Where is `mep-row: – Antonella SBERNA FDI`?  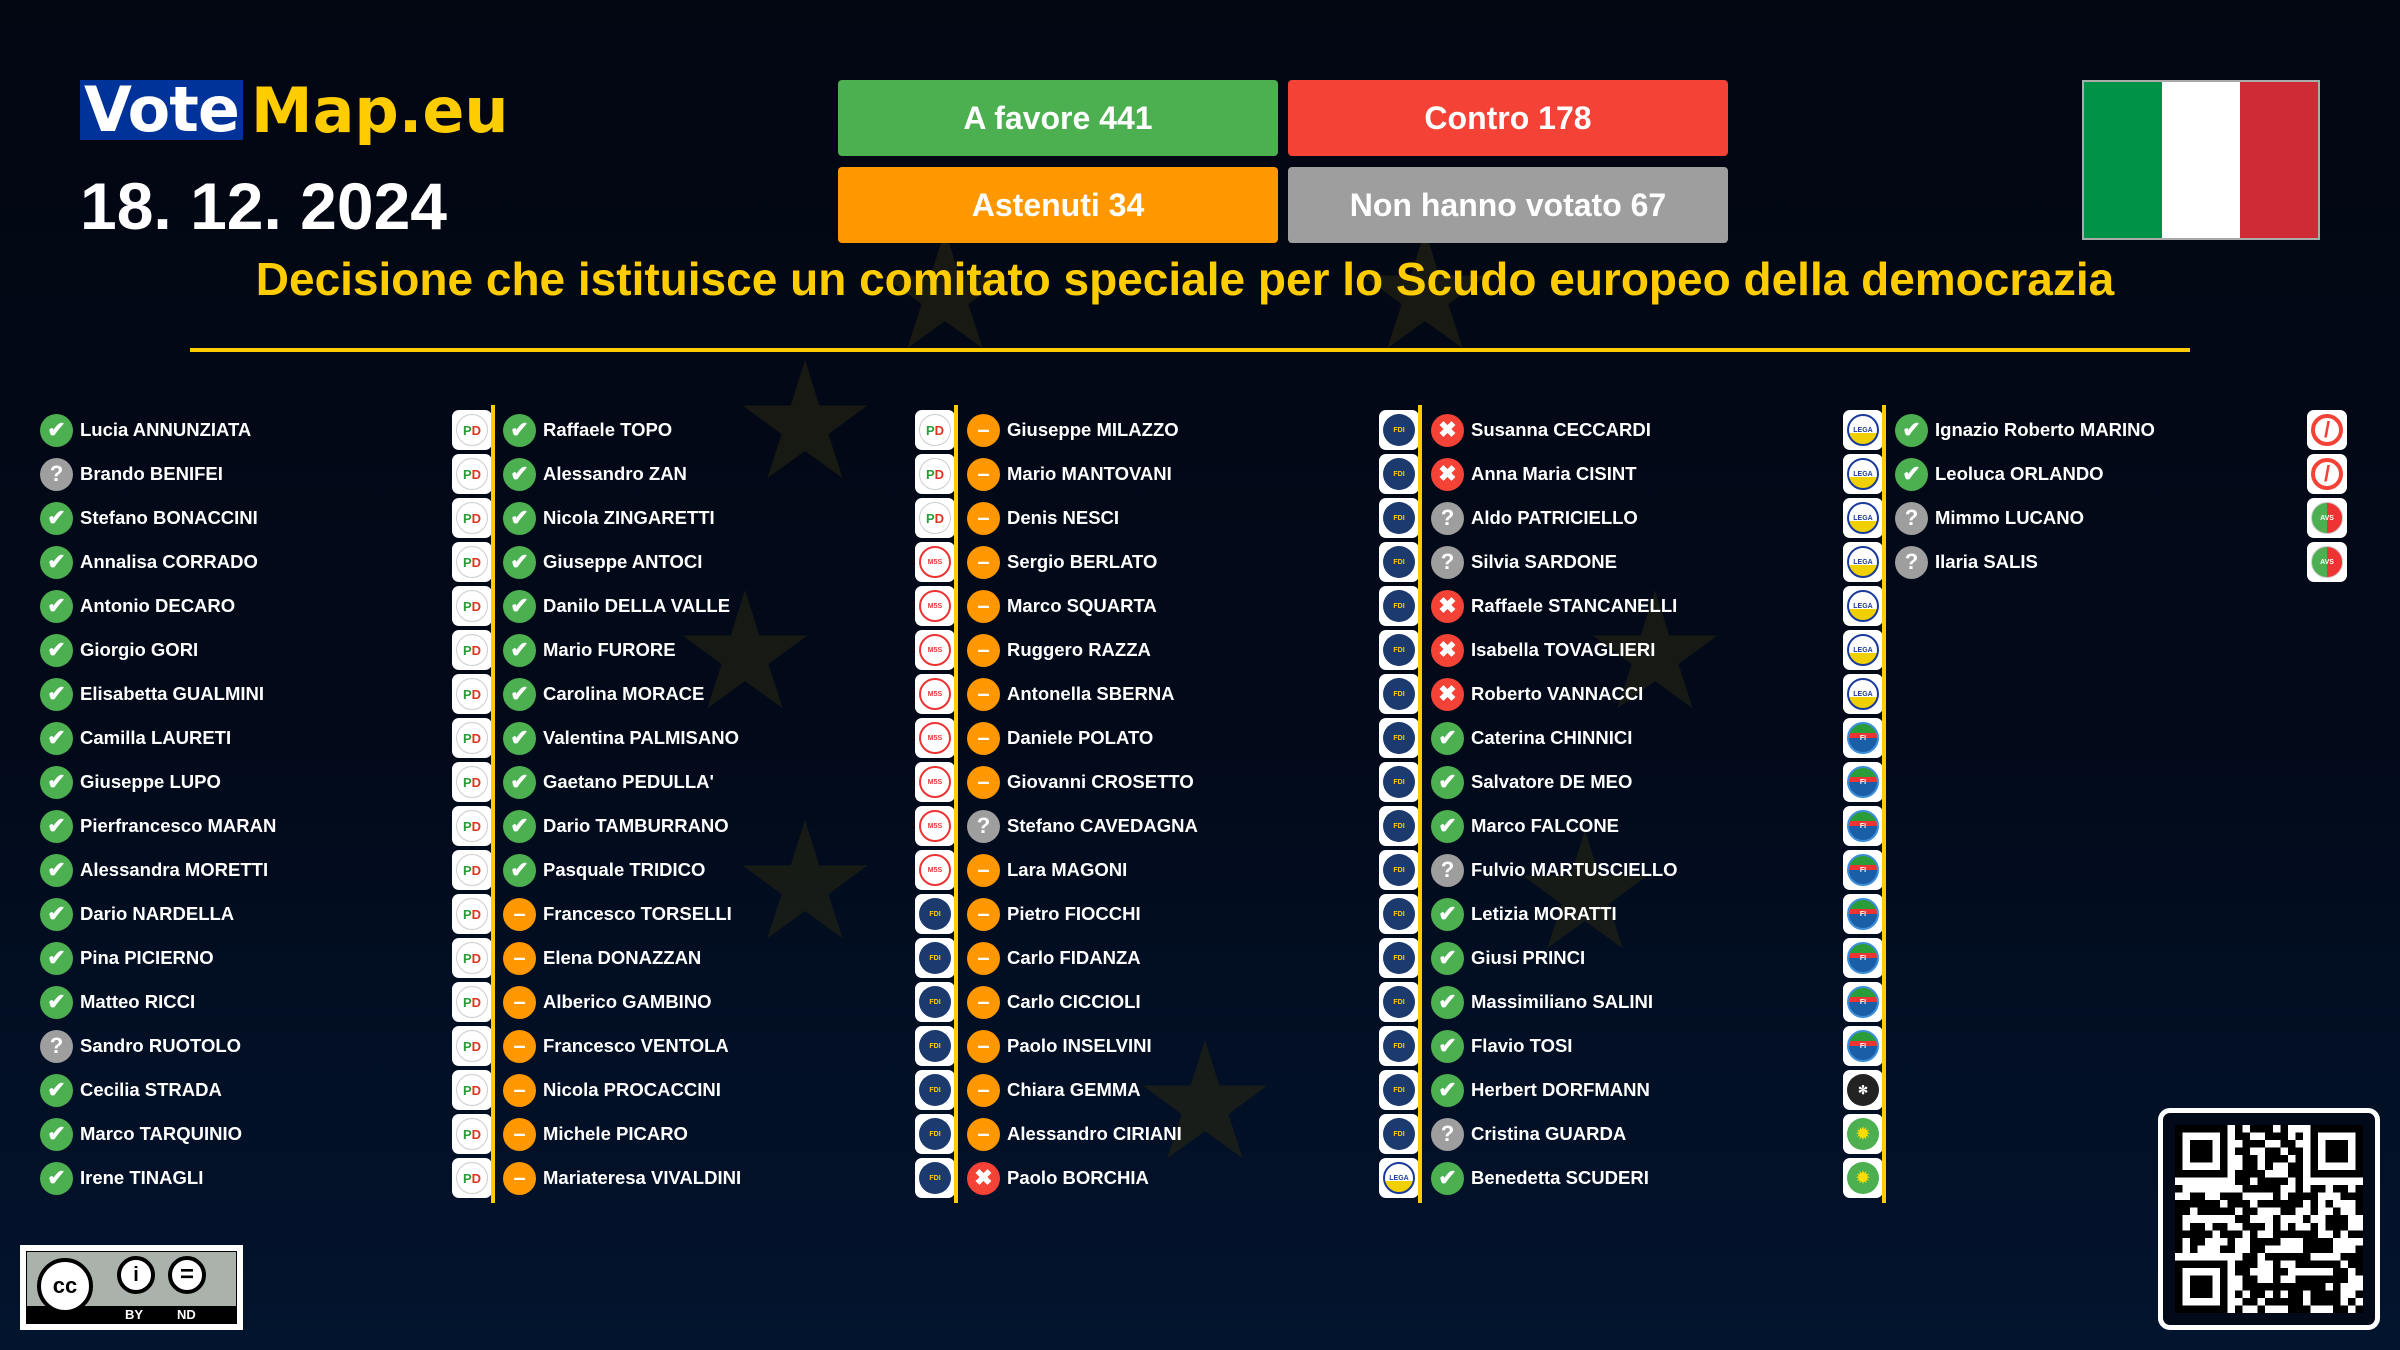
mep-row: – Antonella SBERNA FDI is located at coordinates (1193, 694).